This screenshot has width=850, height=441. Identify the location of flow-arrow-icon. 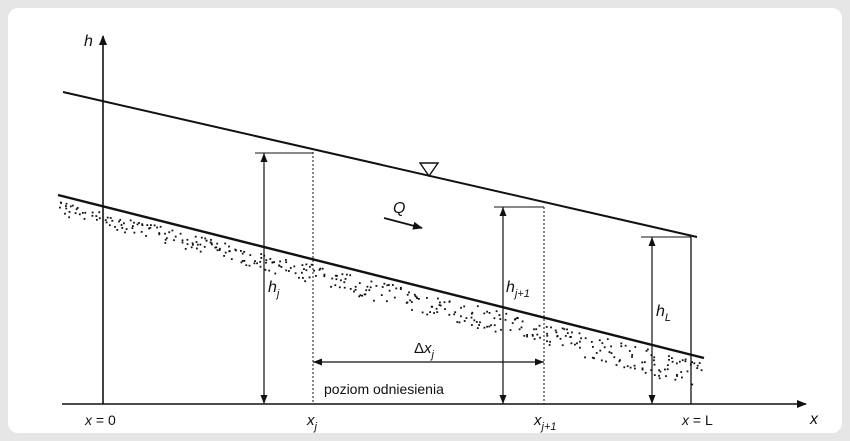
(403, 223).